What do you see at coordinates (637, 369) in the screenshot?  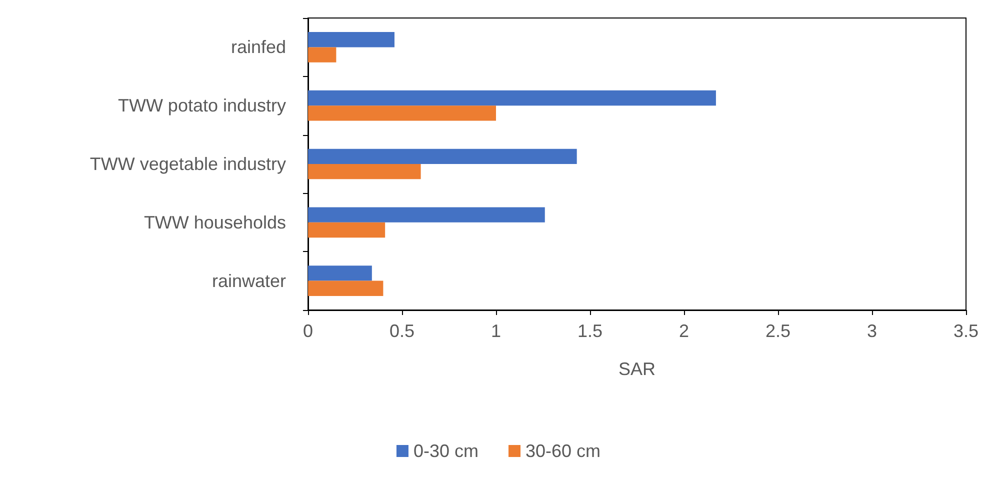 I see `x-axis-title: SAR` at bounding box center [637, 369].